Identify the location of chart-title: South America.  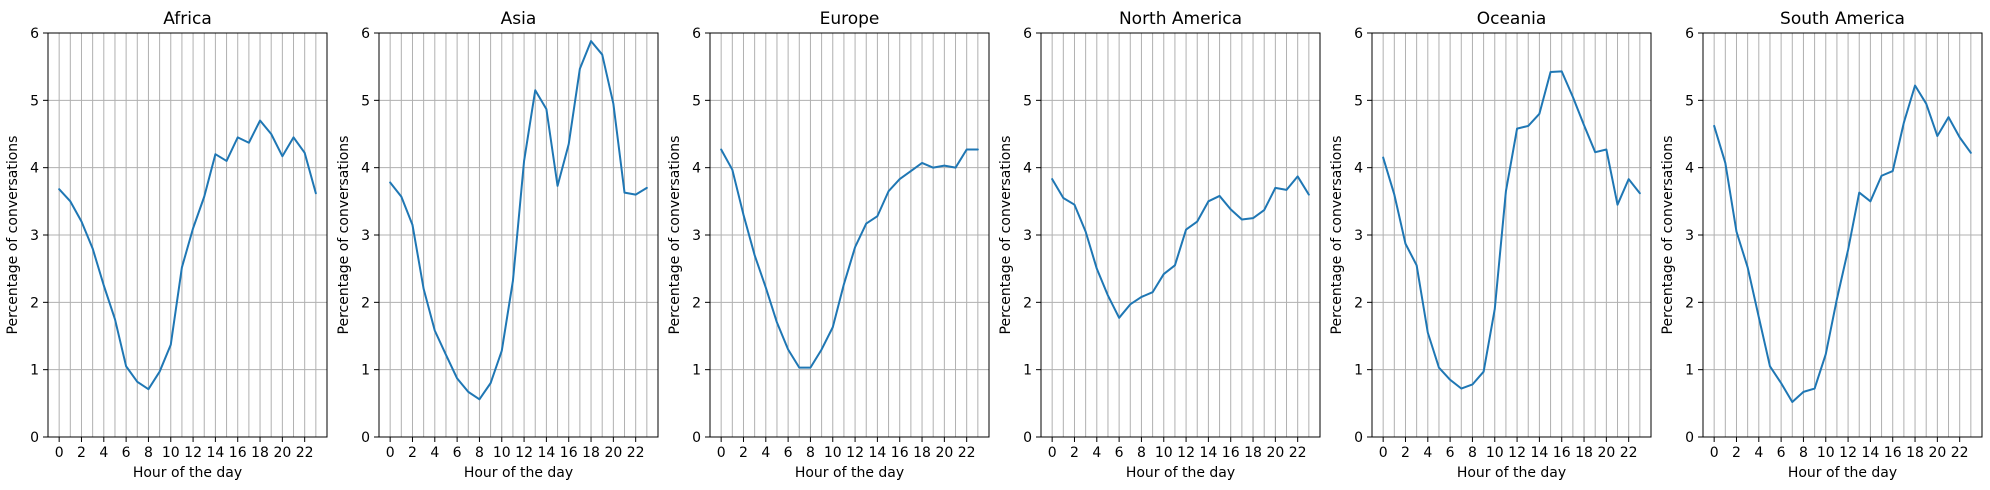
(1842, 19).